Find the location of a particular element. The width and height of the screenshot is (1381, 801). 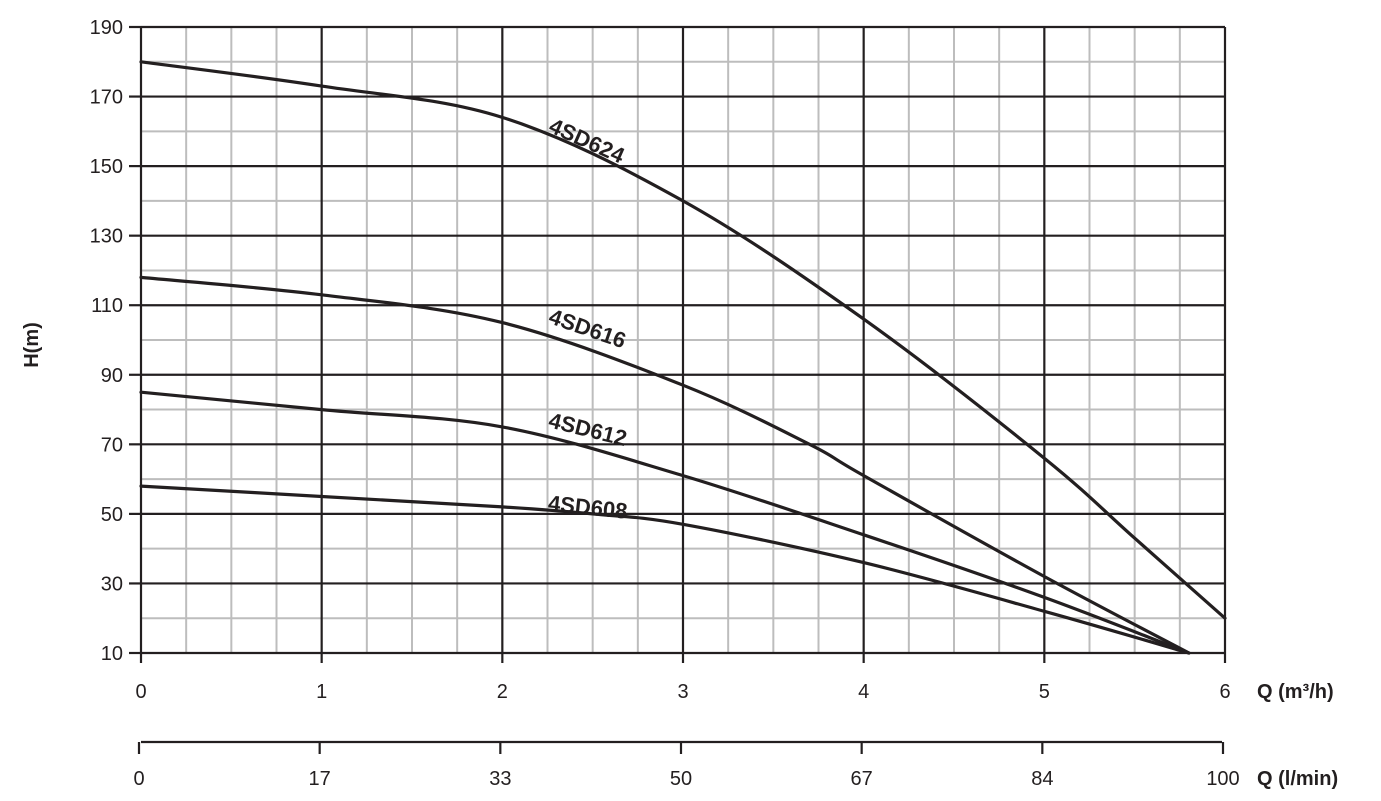

y-tick-label: 170 is located at coordinates (106, 98).